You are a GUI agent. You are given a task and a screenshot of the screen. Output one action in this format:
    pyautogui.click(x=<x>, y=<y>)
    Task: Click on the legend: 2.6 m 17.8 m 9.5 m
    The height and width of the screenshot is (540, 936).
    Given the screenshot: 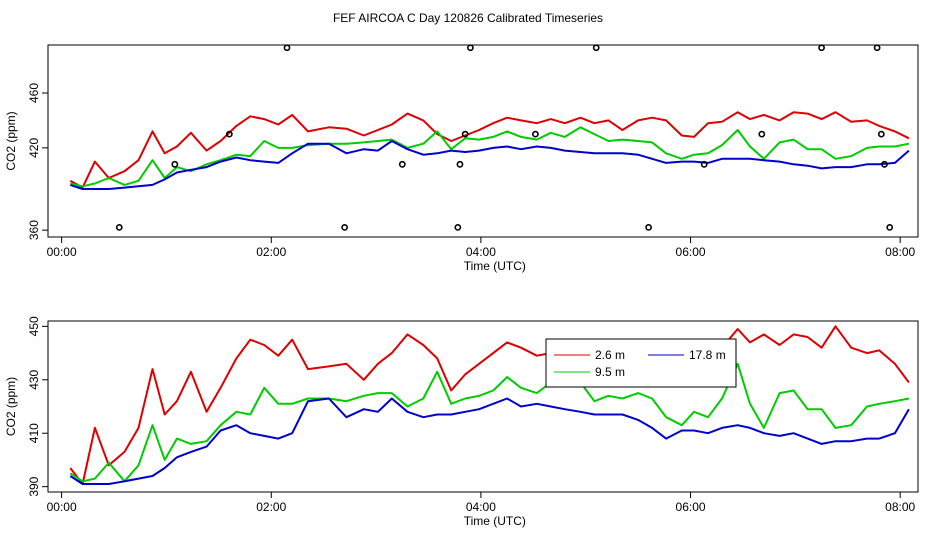 What is the action you would take?
    pyautogui.click(x=641, y=363)
    